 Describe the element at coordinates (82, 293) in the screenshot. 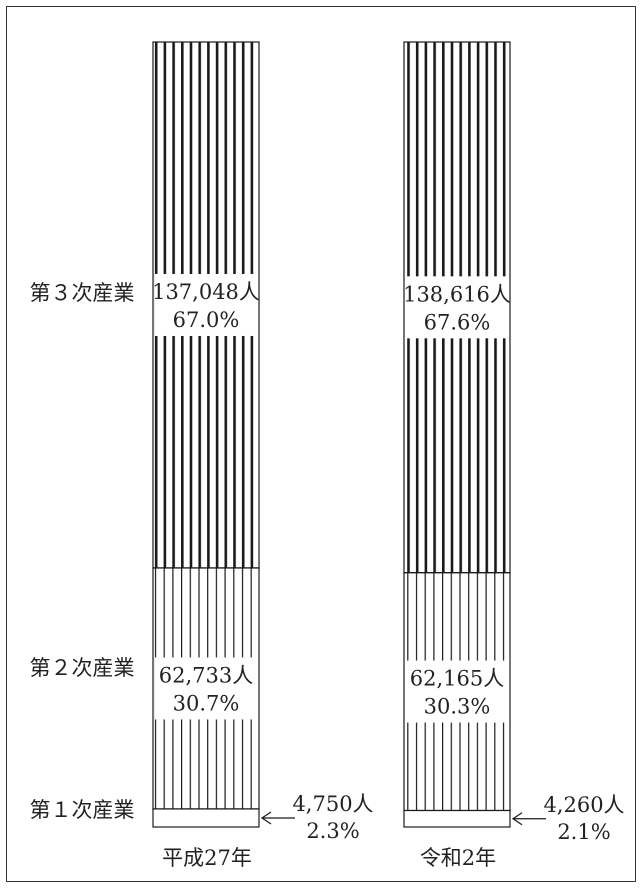

I see `series-label-tertiary: 第３次産業` at that location.